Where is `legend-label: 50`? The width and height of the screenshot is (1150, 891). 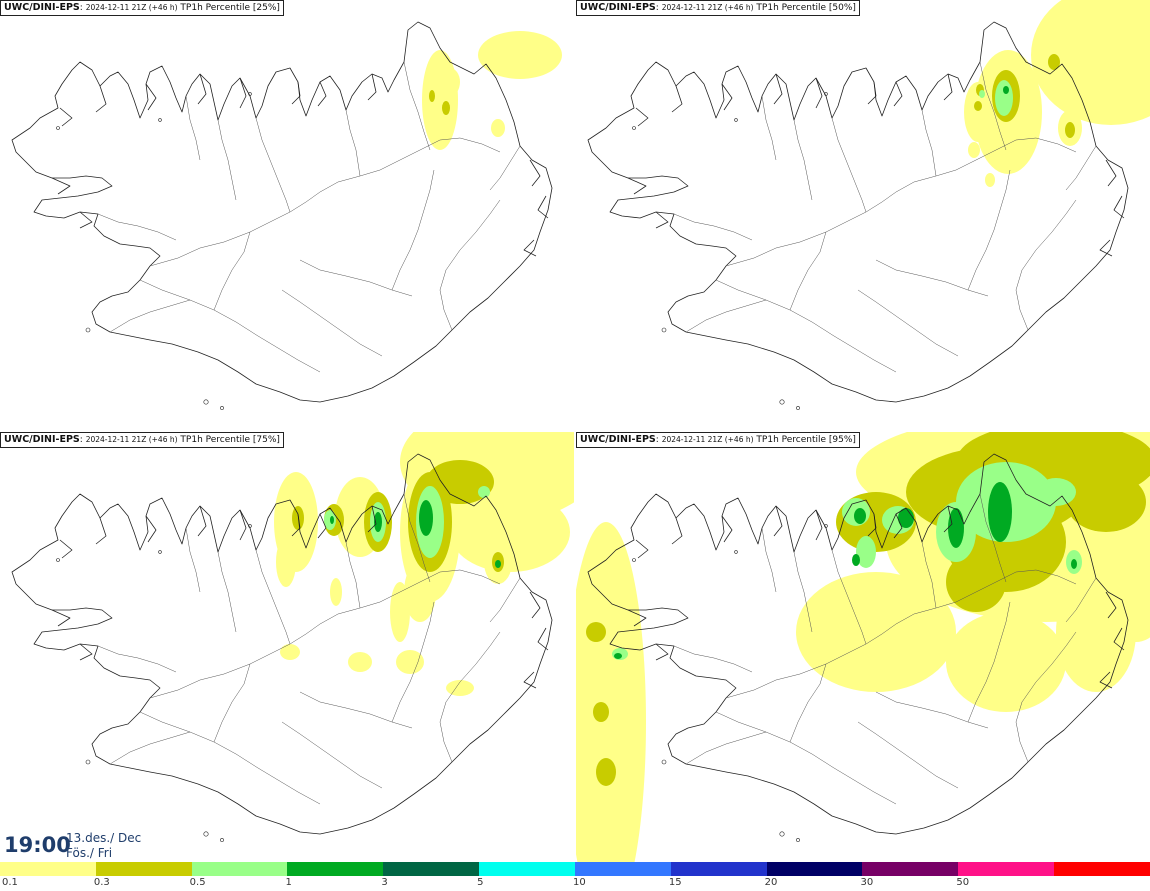 legend-label: 50 is located at coordinates (963, 882).